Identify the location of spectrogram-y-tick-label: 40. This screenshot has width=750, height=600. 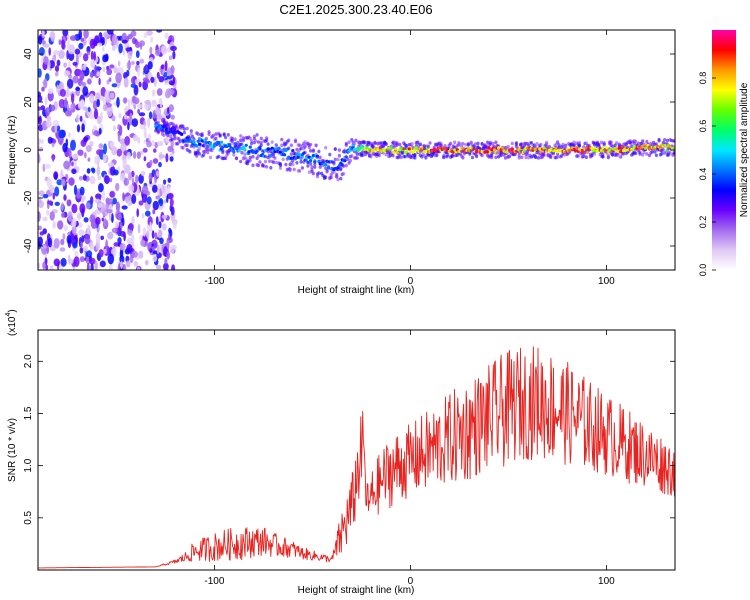
(28, 54).